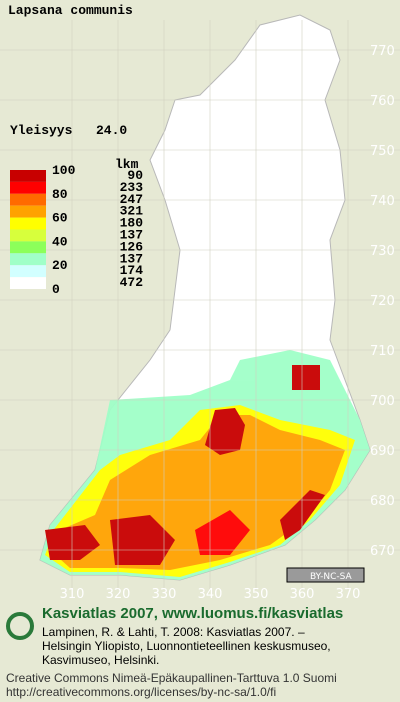 This screenshot has width=400, height=702. Describe the element at coordinates (56, 289) in the screenshot. I see `legend-scale-label: 0` at that location.